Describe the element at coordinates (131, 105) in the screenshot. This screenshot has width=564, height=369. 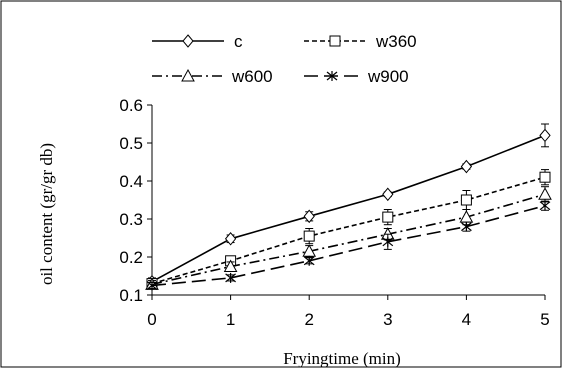
I see `y-tick-label: 0.6` at that location.